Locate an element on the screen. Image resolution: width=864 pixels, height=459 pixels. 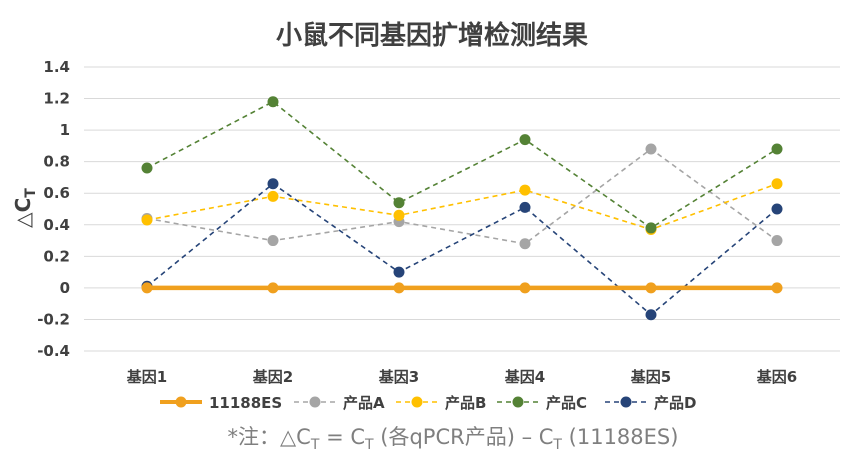
legend-label: 产品B is located at coordinates (465, 403).